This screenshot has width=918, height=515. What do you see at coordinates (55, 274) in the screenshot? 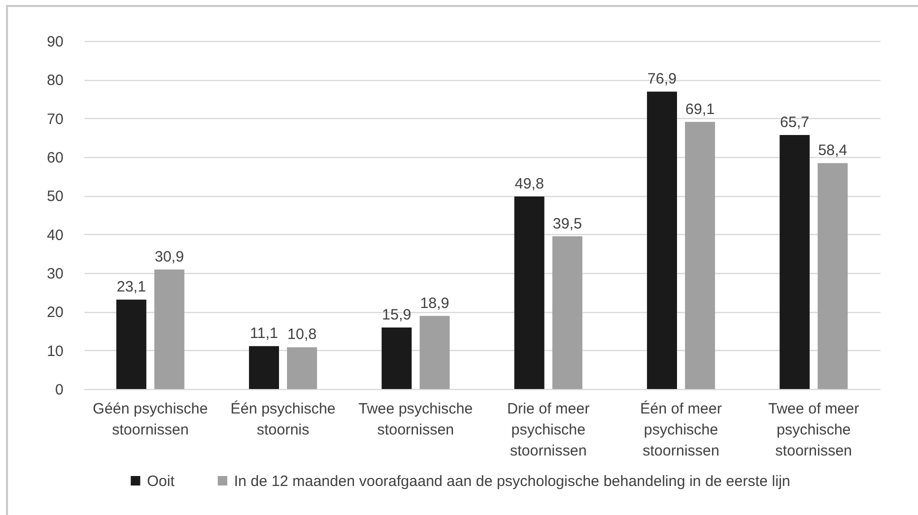
I see `y-tick-label: 30` at bounding box center [55, 274].